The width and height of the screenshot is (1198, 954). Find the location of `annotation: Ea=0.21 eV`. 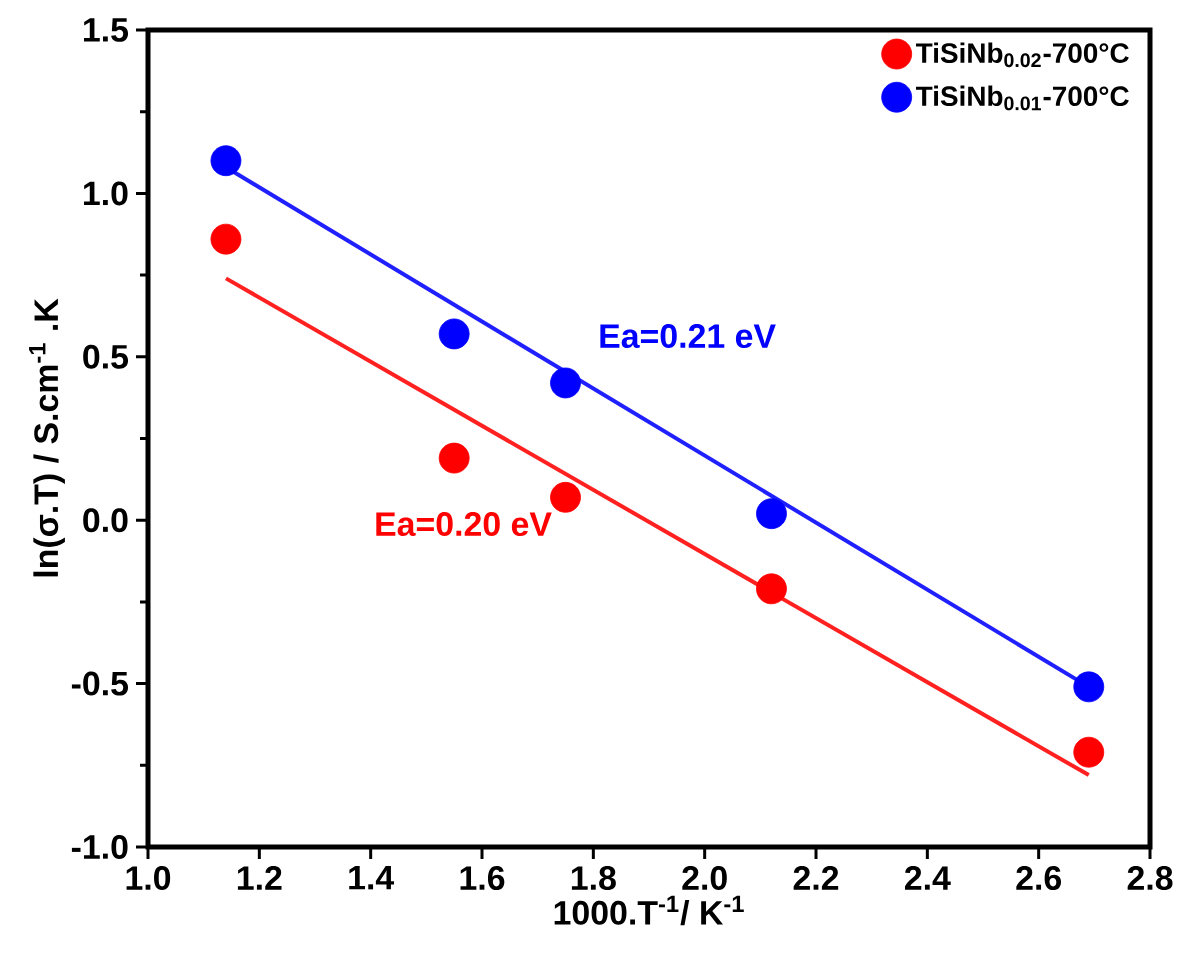

annotation: Ea=0.21 eV is located at coordinates (688, 336).